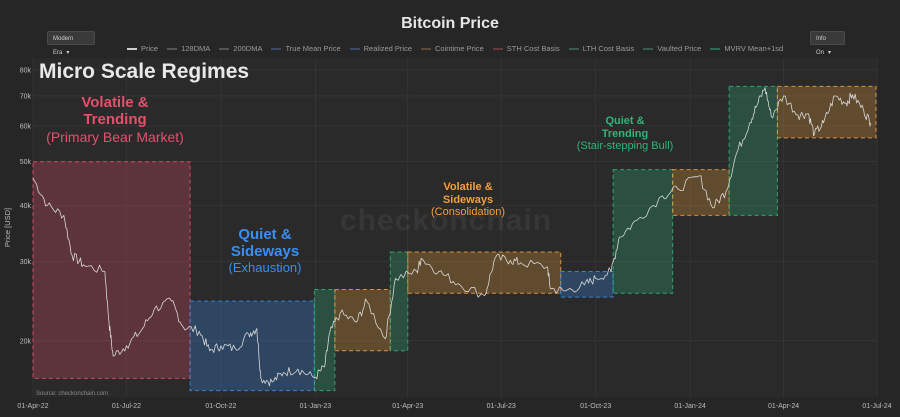  Describe the element at coordinates (446, 220) in the screenshot. I see `watermark: checkonchain` at that location.